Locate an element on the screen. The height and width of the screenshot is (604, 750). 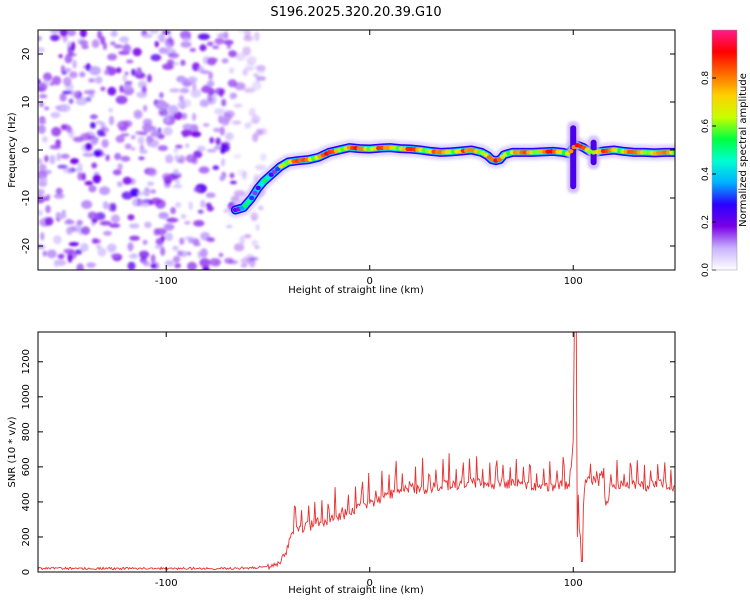
colorbar-tick-label: 0.8 is located at coordinates (706, 78).